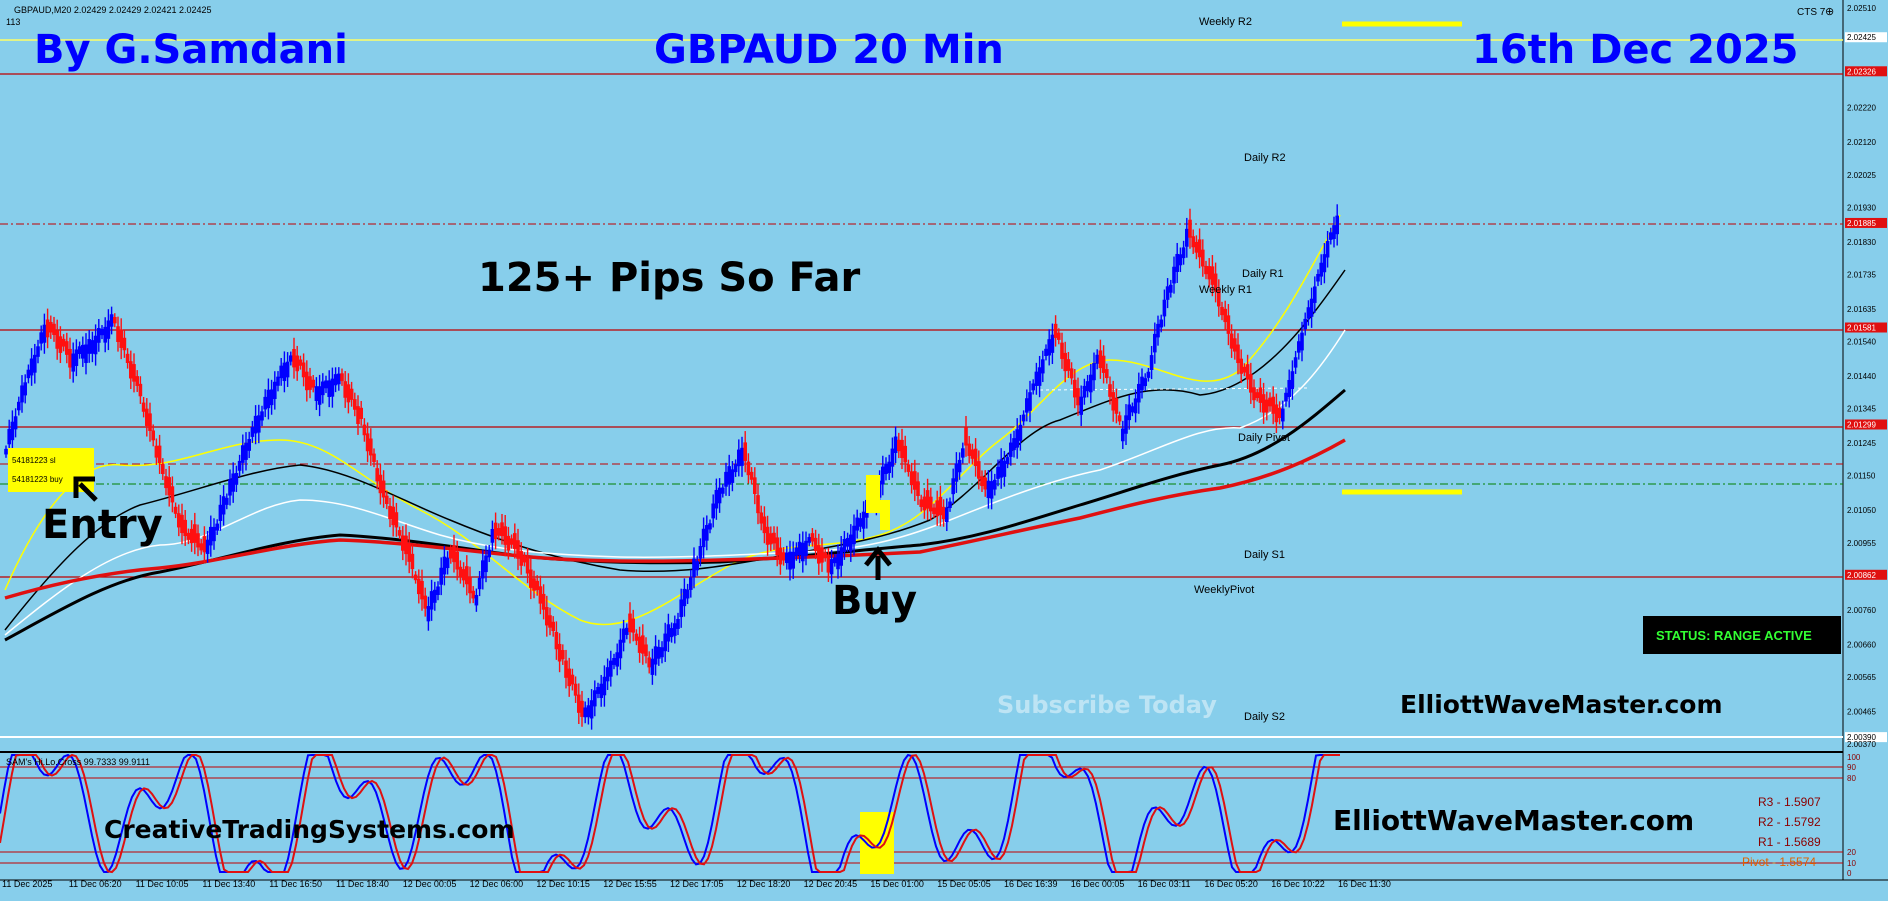 This screenshot has width=1888, height=901. Describe the element at coordinates (27, 884) in the screenshot. I see `x-tick-label: 11 Dec 2025` at that location.